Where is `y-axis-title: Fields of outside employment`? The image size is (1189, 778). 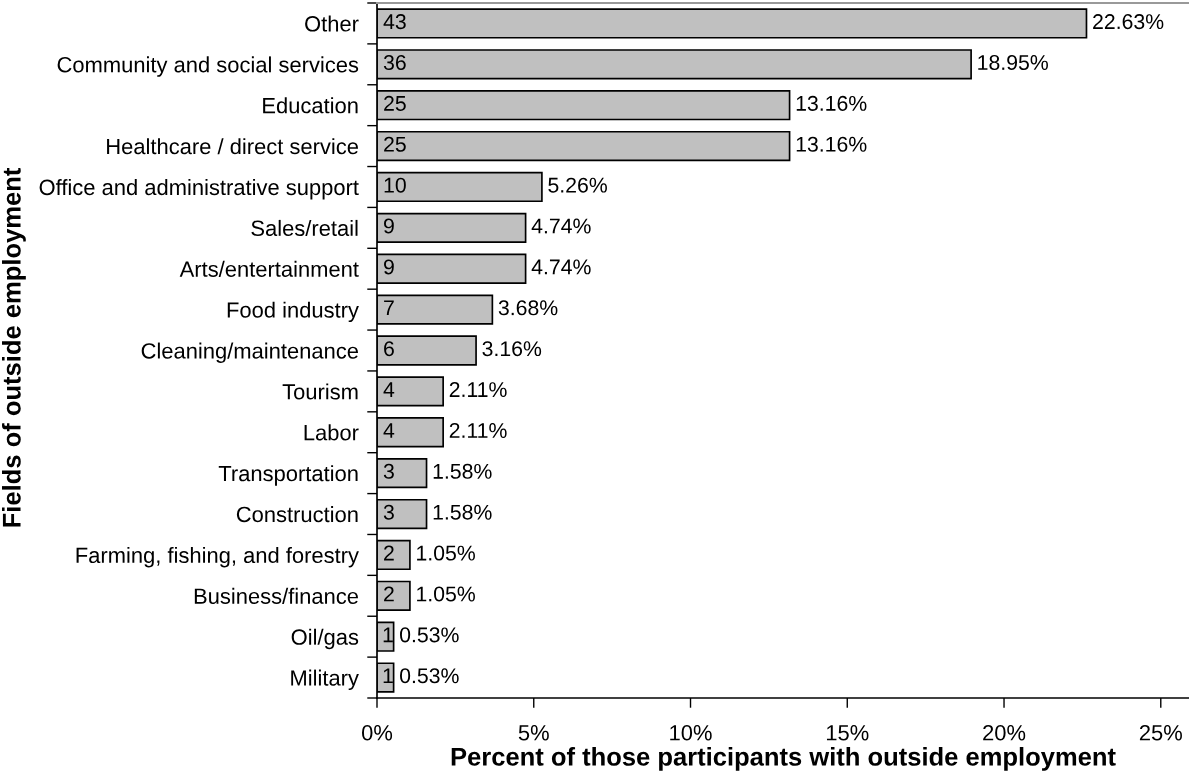 y-axis-title: Fields of outside employment is located at coordinates (14, 347).